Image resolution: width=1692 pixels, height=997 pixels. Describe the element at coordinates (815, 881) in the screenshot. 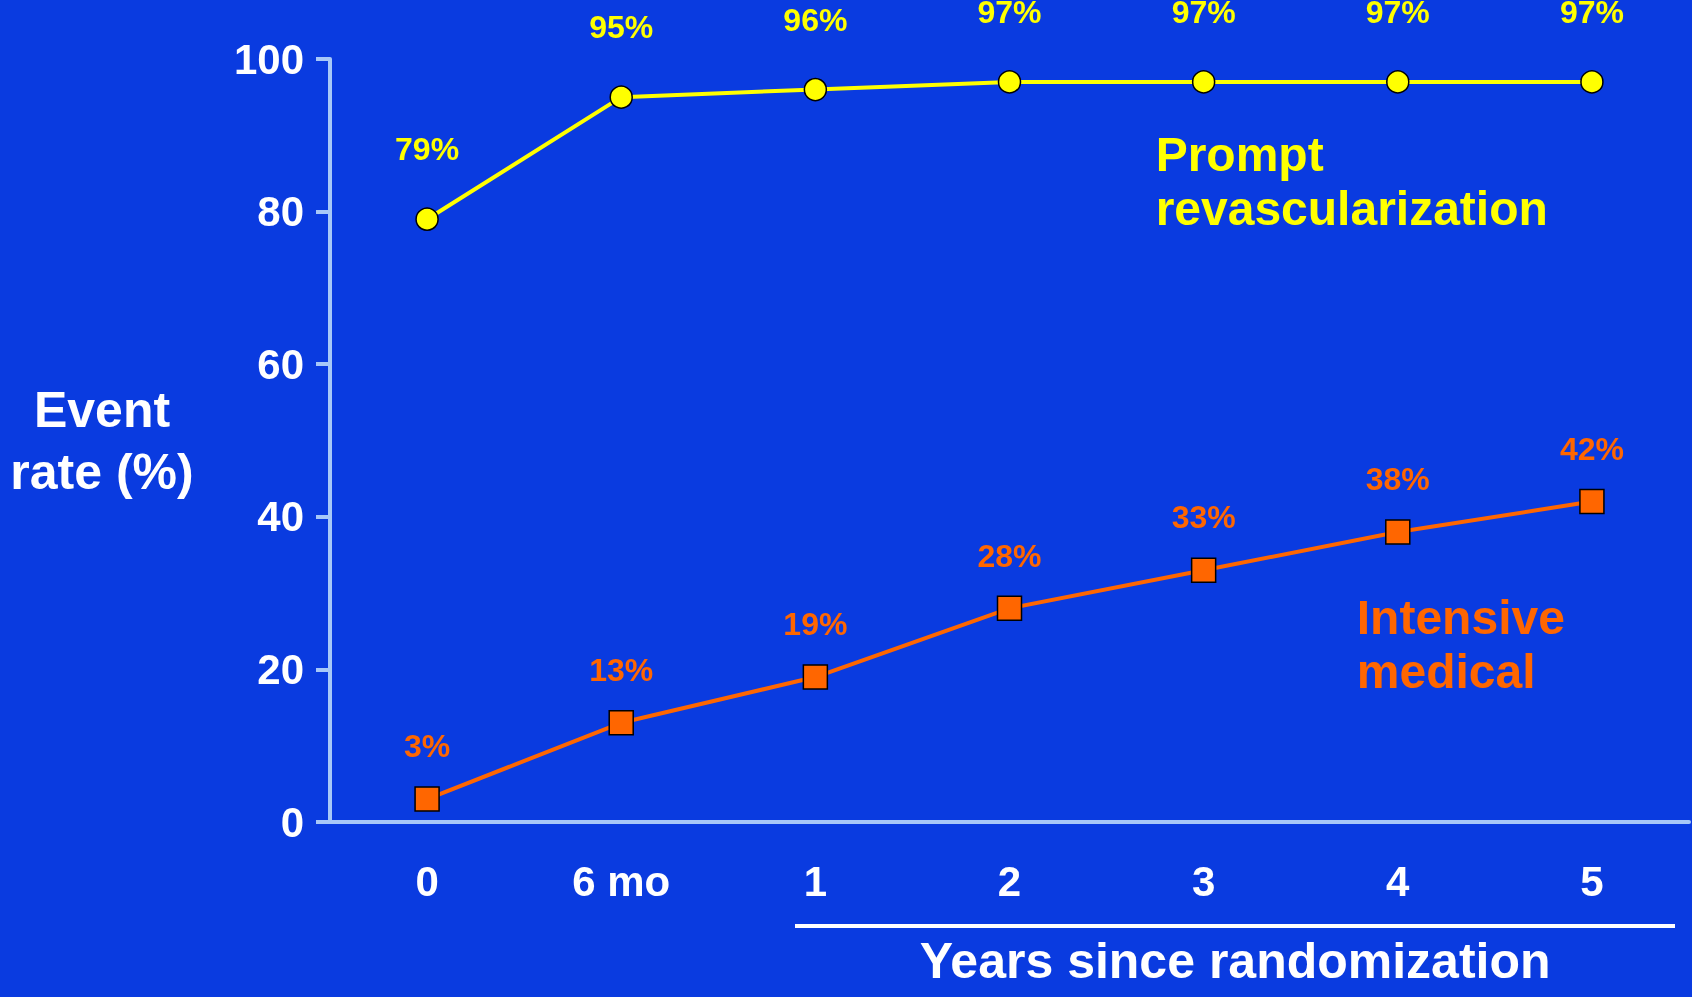

I see `x-tick-label: 1` at that location.